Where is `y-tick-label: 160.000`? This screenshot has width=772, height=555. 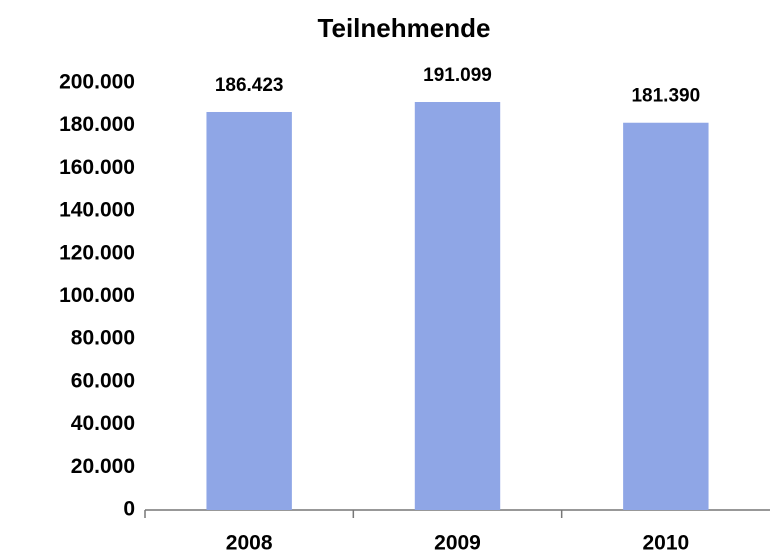
y-tick-label: 160.000 is located at coordinates (97, 167).